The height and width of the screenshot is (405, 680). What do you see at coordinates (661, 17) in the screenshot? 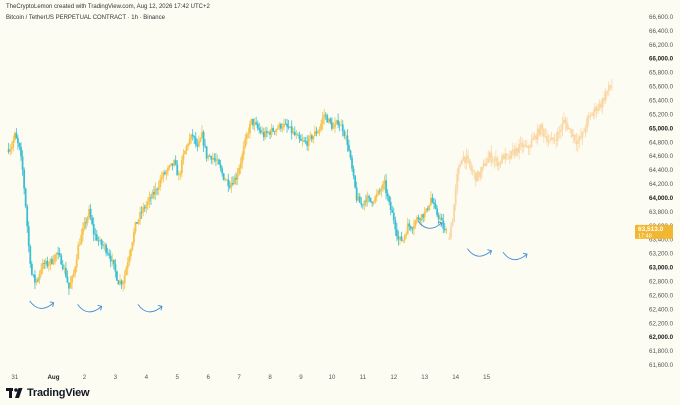
I see `y-tick-label: 66,600.0` at bounding box center [661, 17].